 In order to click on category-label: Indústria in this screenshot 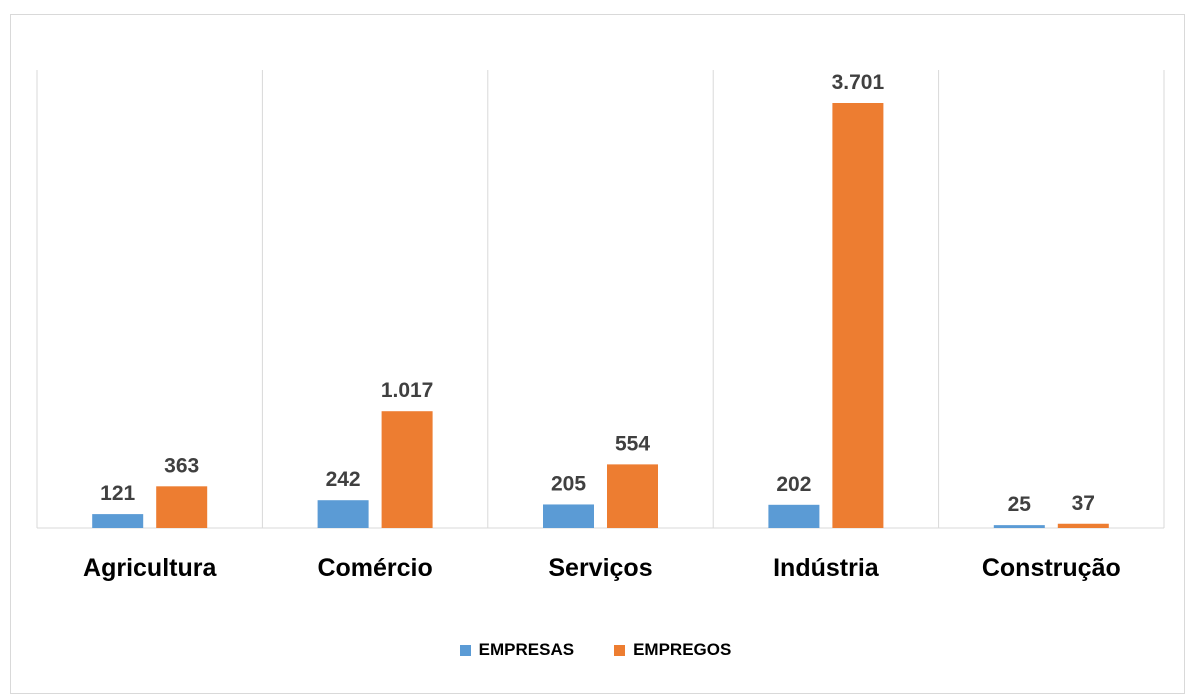, I will do `click(826, 568)`.